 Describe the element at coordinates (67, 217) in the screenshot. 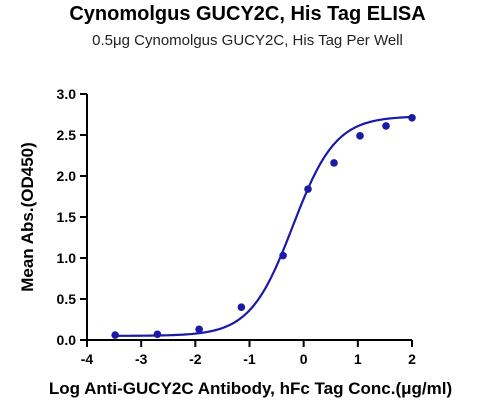

I see `y-tick-label: 1.5` at that location.